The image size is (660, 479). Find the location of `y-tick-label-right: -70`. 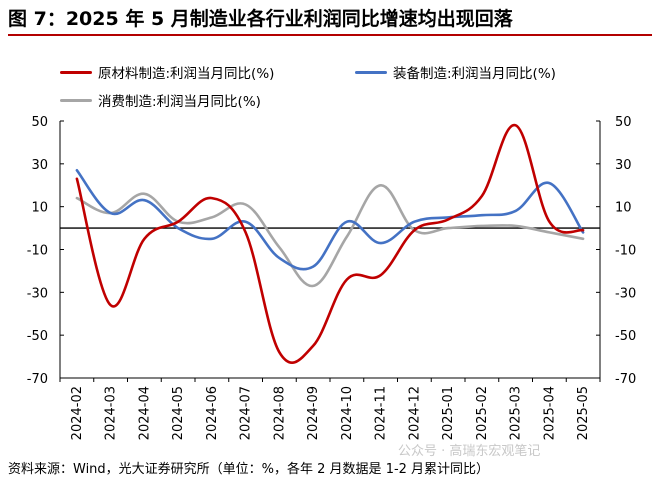

y-tick-label-right: -70 is located at coordinates (625, 379).